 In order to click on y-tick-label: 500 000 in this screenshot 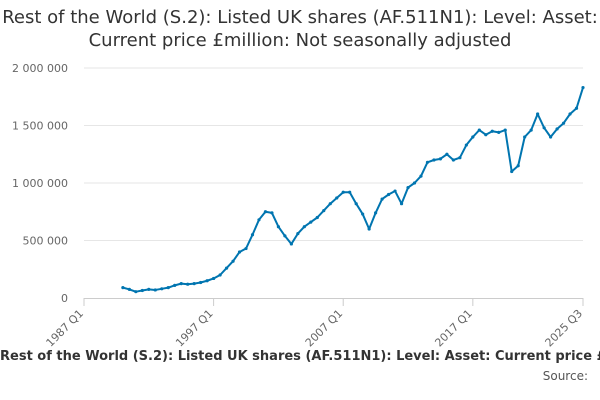, I will do `click(46, 241)`.